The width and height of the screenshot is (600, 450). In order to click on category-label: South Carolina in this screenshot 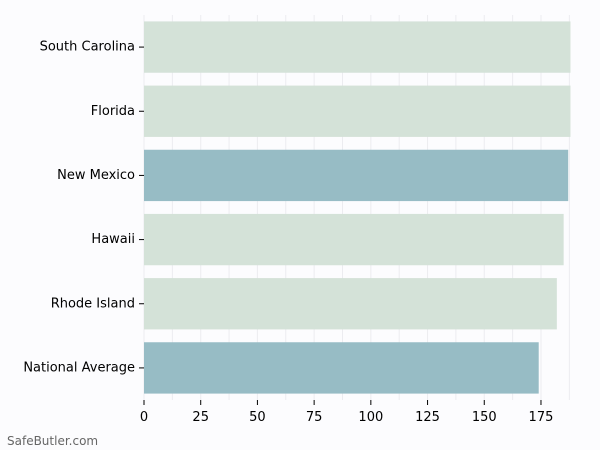, I will do `click(87, 47)`.